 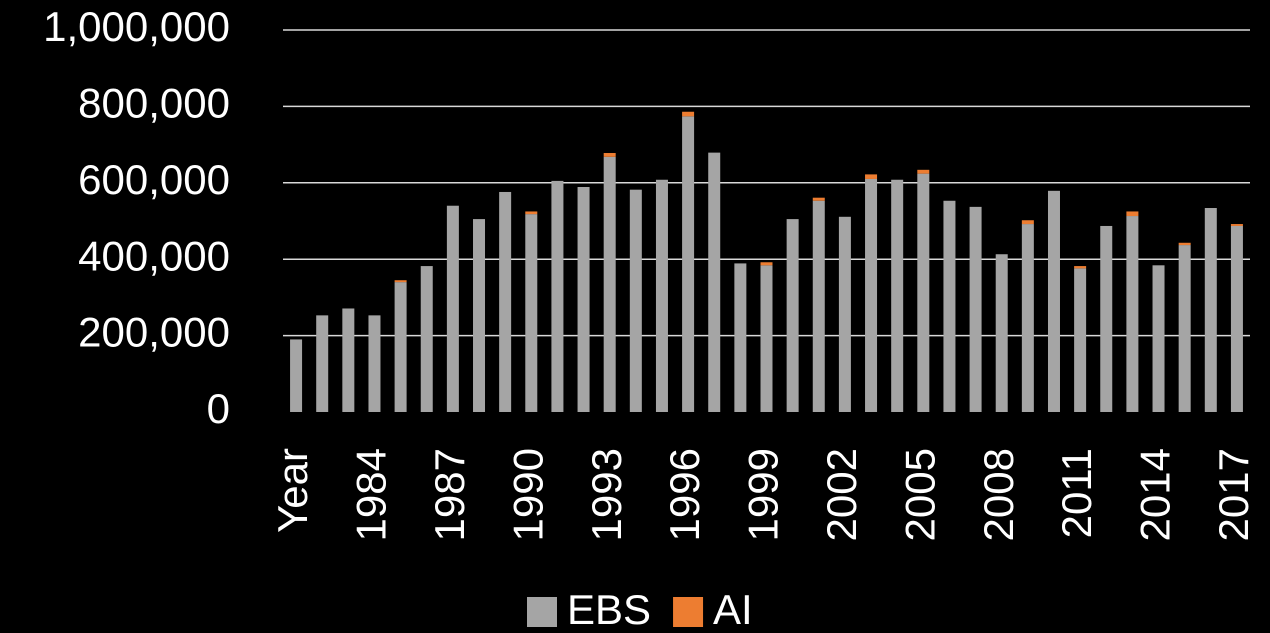 I want to click on x-tick-label: 1987, so click(x=449, y=494).